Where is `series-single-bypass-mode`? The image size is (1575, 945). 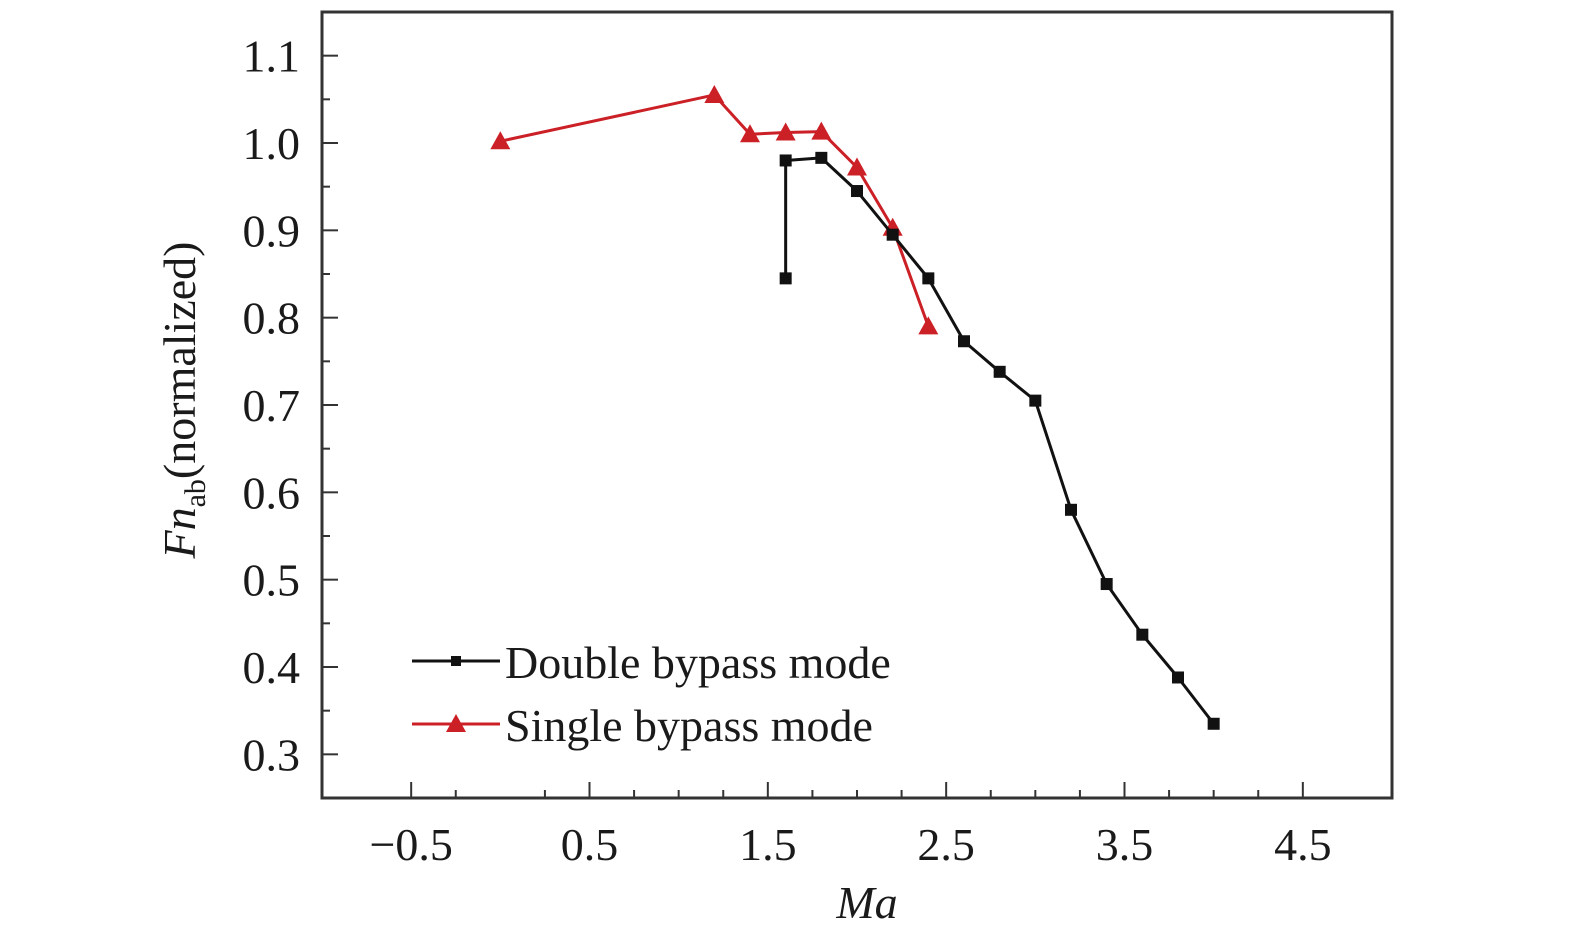 series-single-bypass-mode is located at coordinates (714, 209).